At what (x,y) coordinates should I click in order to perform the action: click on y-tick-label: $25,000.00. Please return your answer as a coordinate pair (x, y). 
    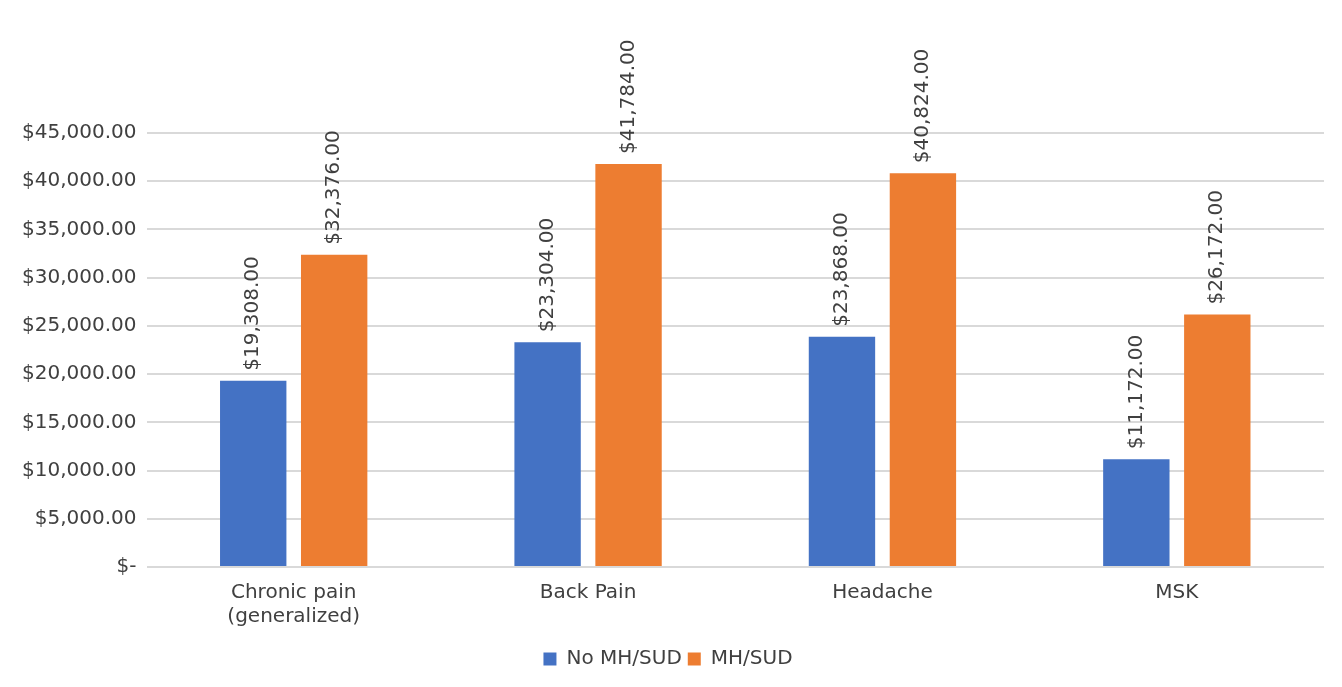
    Looking at the image, I should click on (79, 324).